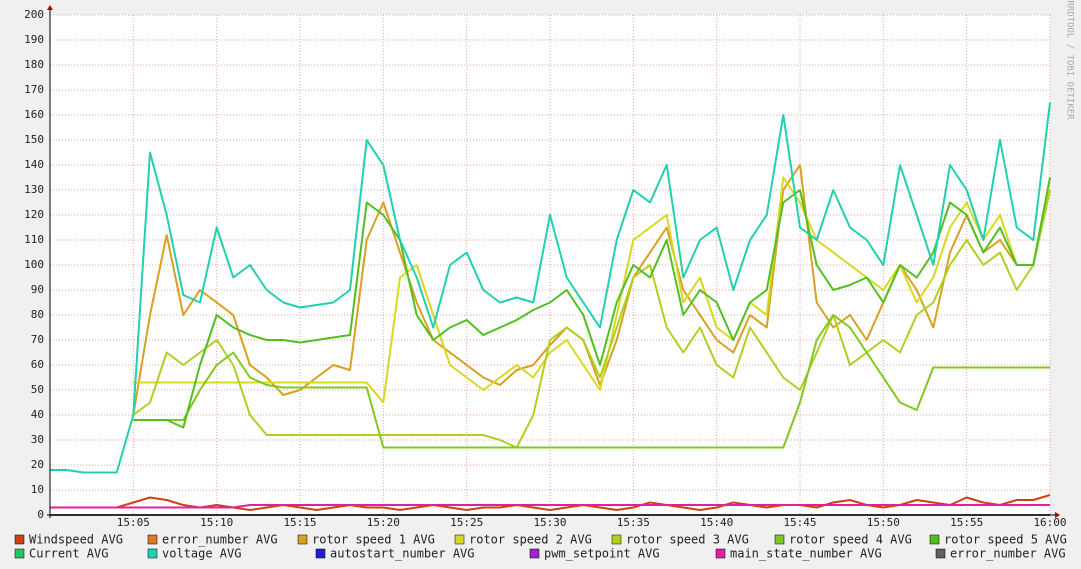 The height and width of the screenshot is (569, 1081). Describe the element at coordinates (34, 39) in the screenshot. I see `y-tick-label: 190` at that location.